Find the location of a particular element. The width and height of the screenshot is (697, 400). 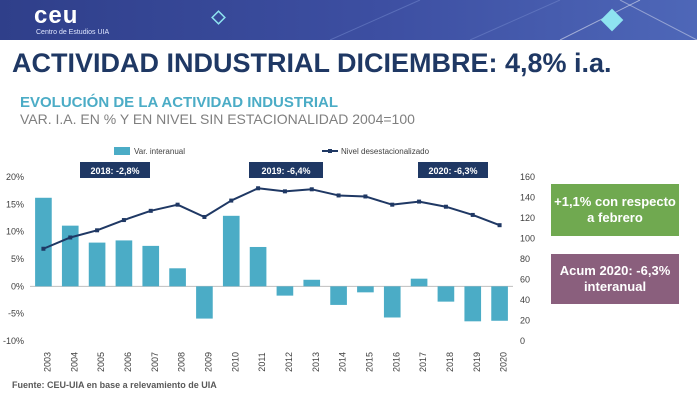

callout-vs-february-text: +1,1% con respecto a febrero is located at coordinates (615, 209).